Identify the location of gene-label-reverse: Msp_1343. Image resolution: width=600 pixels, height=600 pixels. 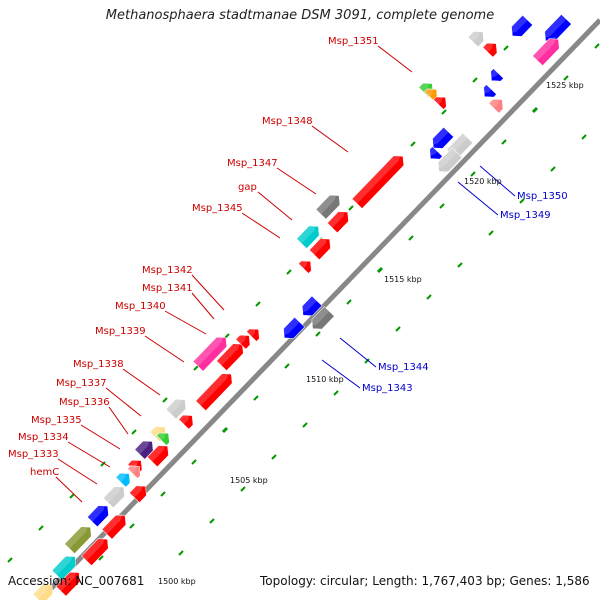
(387, 388).